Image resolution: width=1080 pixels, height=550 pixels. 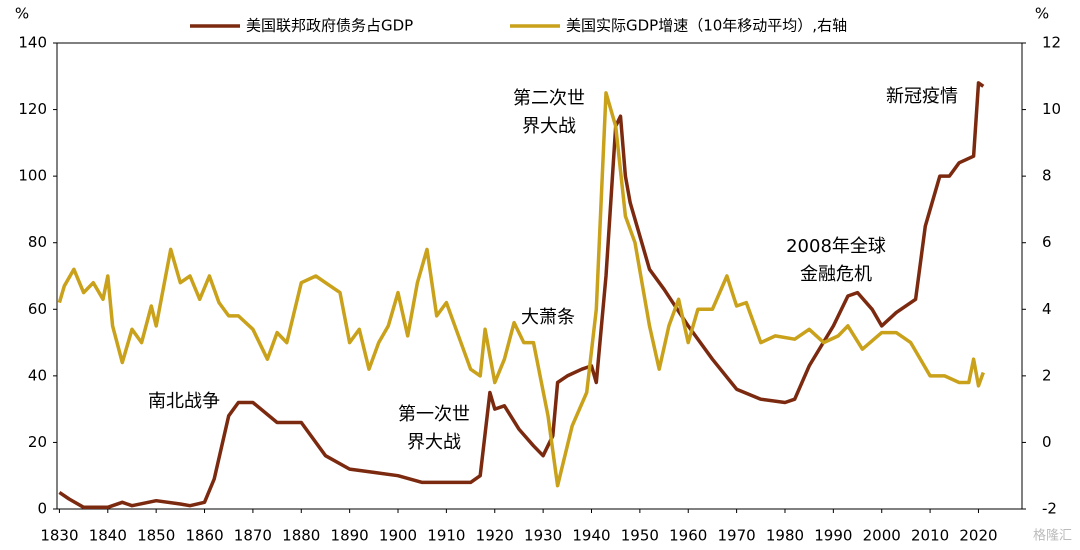 I want to click on y2-tick-label: 10, so click(x=1051, y=109).